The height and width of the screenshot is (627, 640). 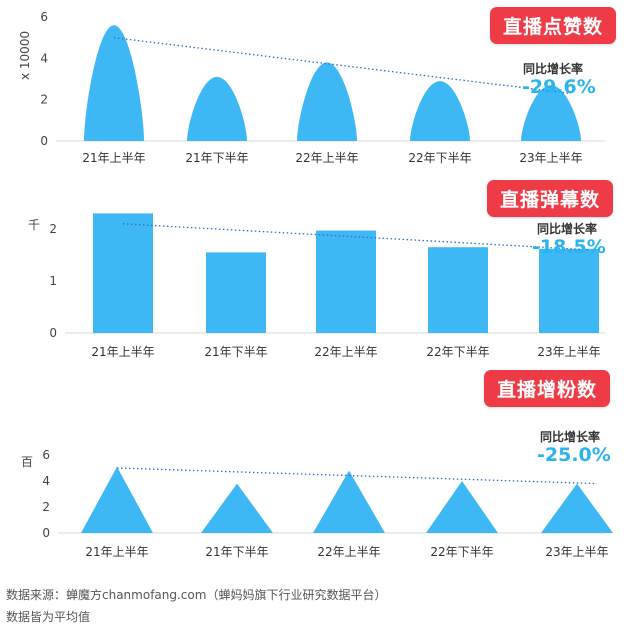 I want to click on average-note: 数据皆为平均值, so click(x=48, y=617).